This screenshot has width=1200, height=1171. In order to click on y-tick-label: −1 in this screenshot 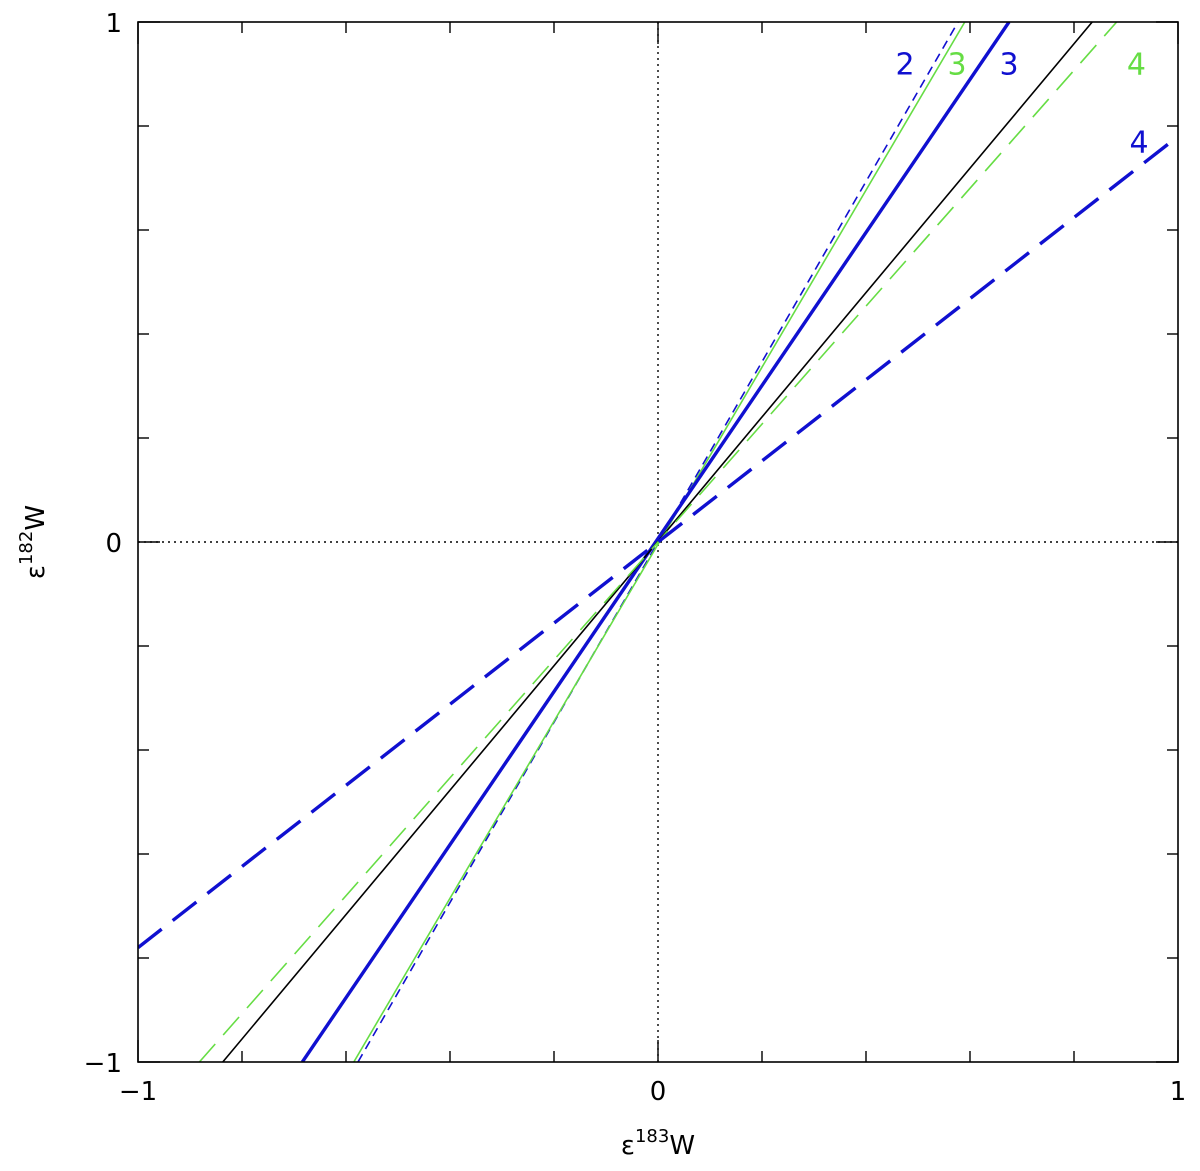, I will do `click(103, 1064)`.